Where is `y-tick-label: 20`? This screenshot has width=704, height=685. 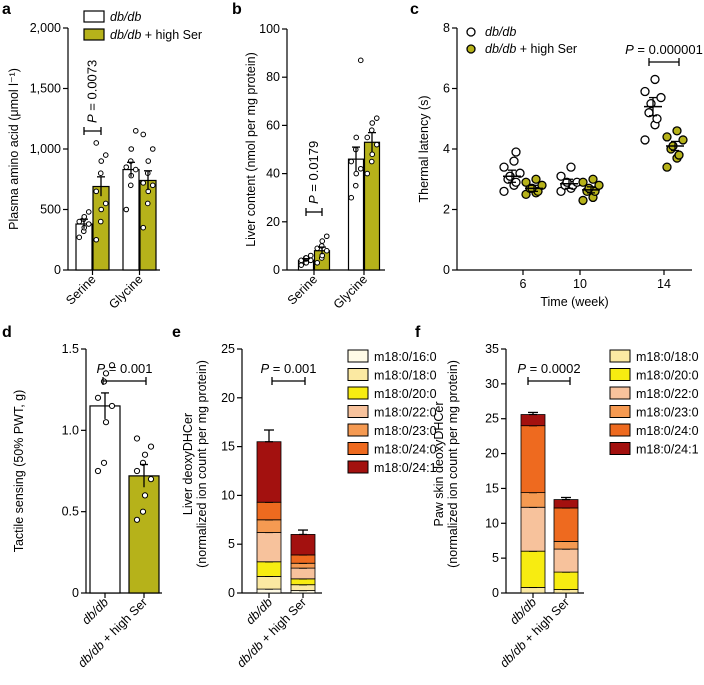 y-tick-label: 20 is located at coordinates (273, 222).